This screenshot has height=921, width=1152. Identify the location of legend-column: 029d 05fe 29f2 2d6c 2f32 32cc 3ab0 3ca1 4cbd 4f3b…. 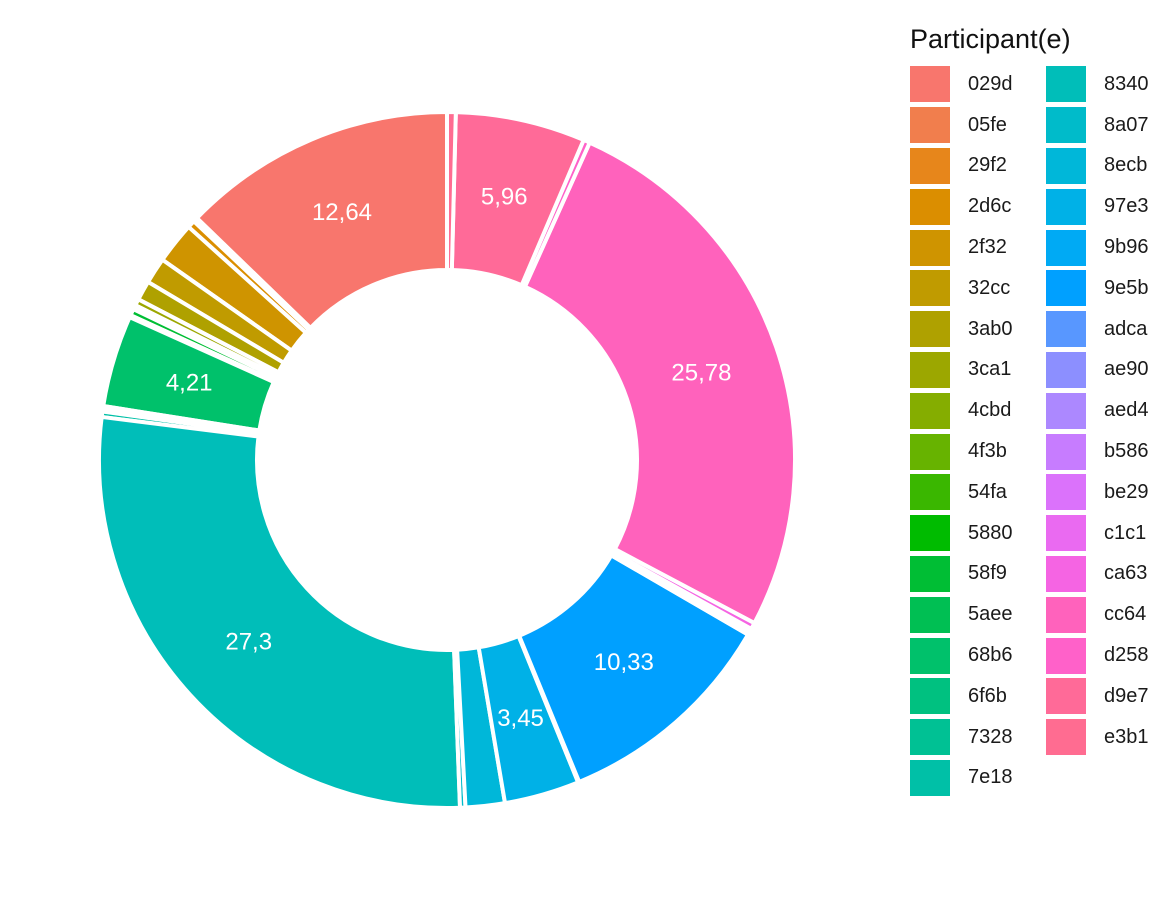
(967, 431).